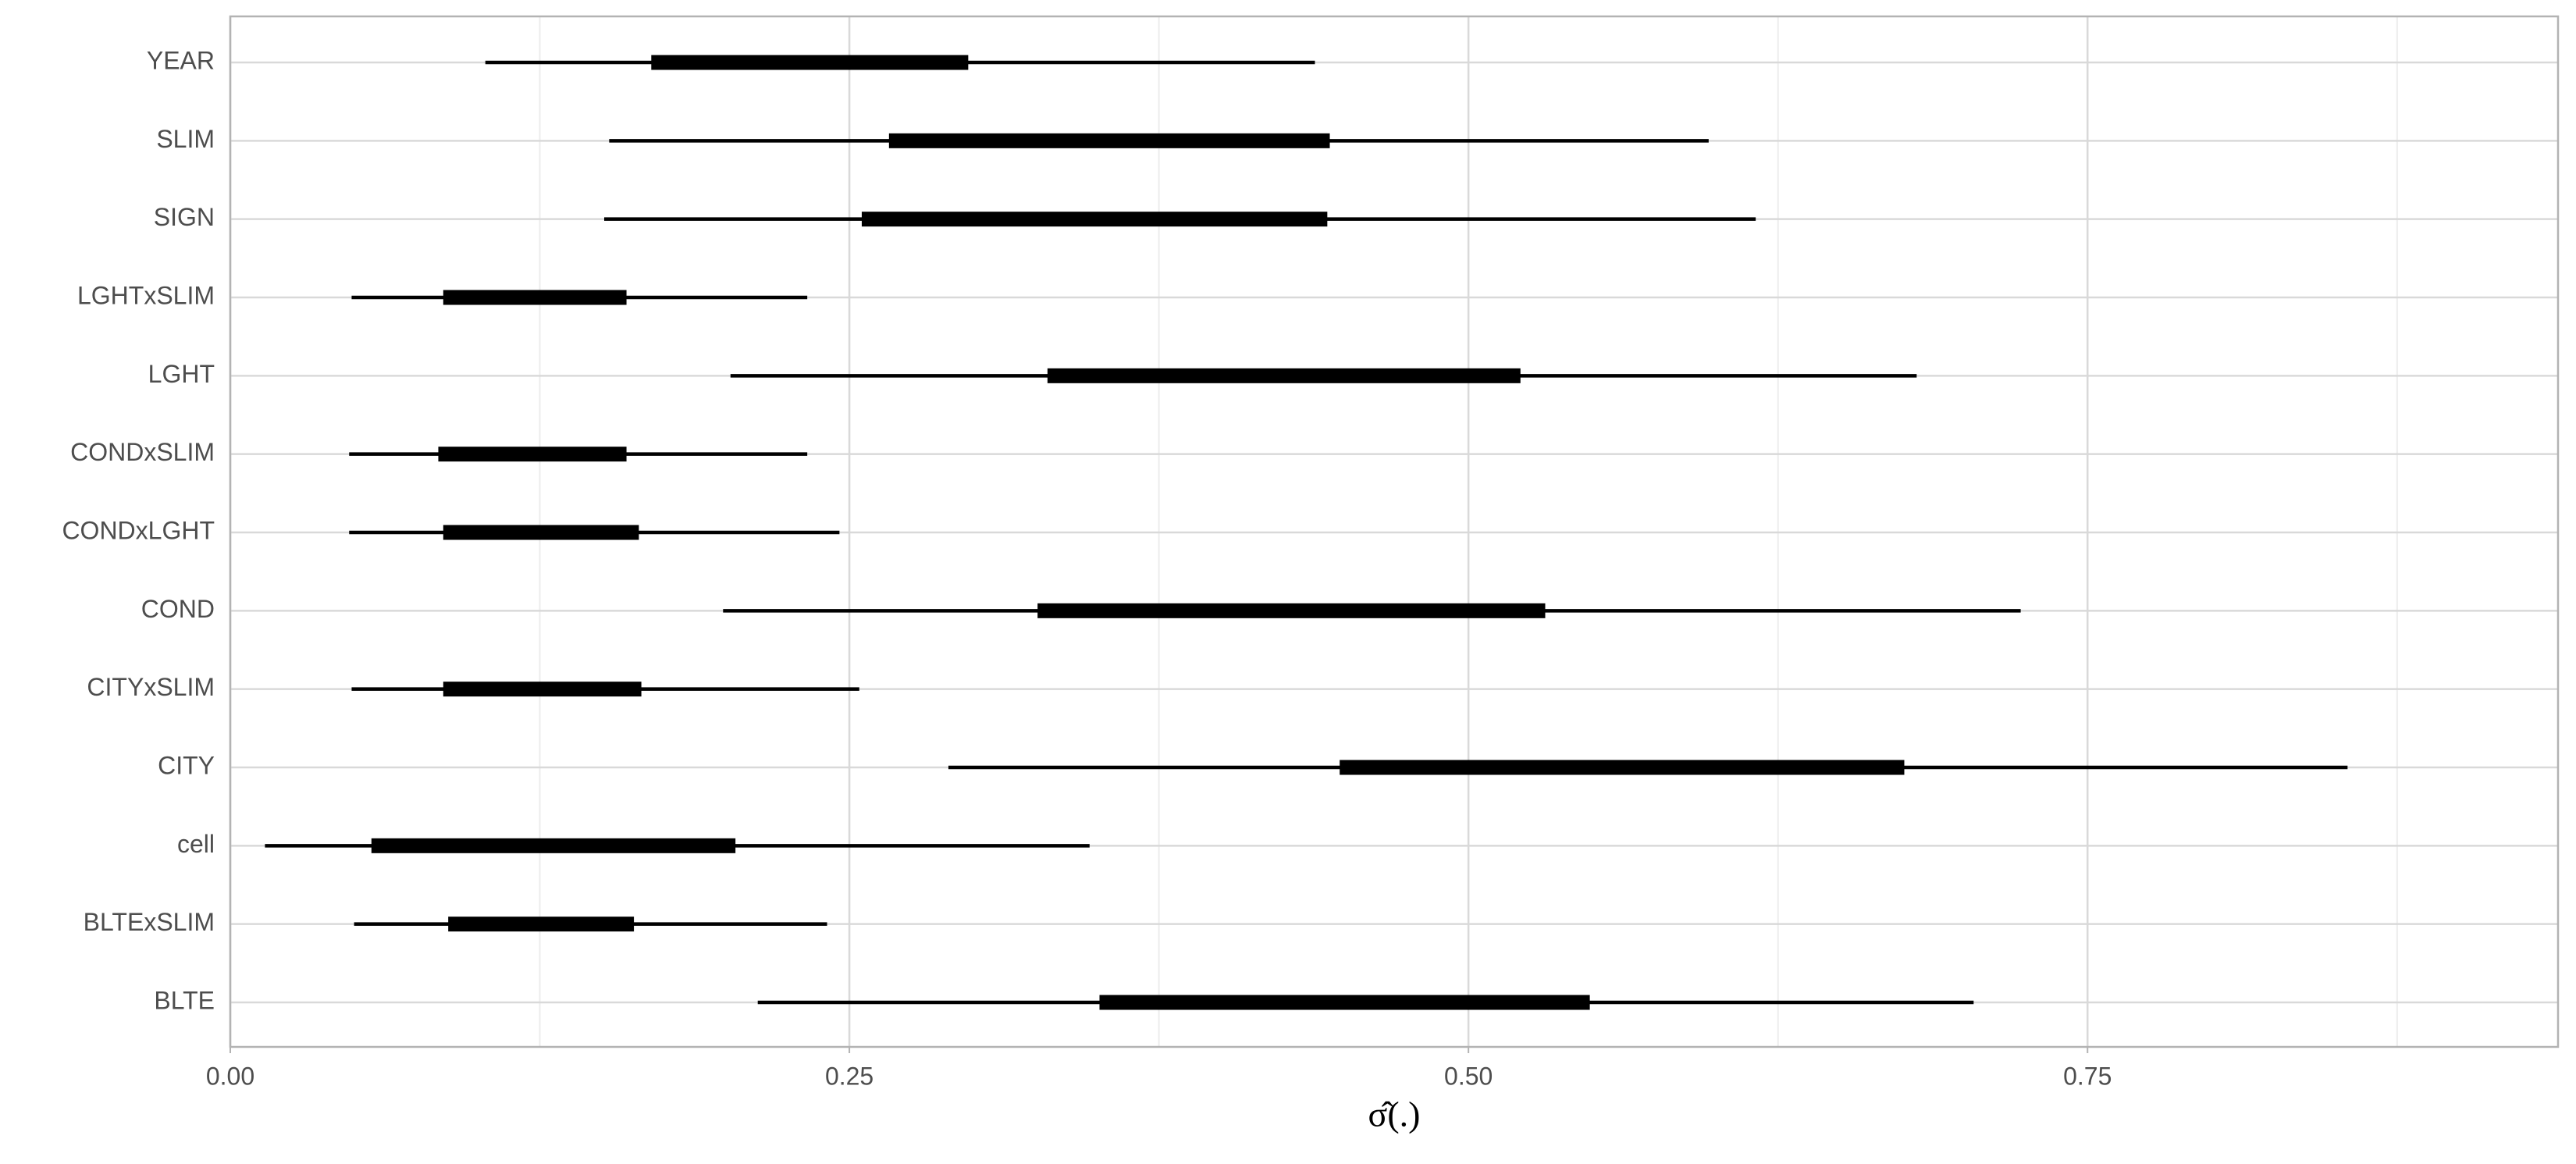 This screenshot has width=2576, height=1164. What do you see at coordinates (1468, 1076) in the screenshot?
I see `x-tick-label: 0.50` at bounding box center [1468, 1076].